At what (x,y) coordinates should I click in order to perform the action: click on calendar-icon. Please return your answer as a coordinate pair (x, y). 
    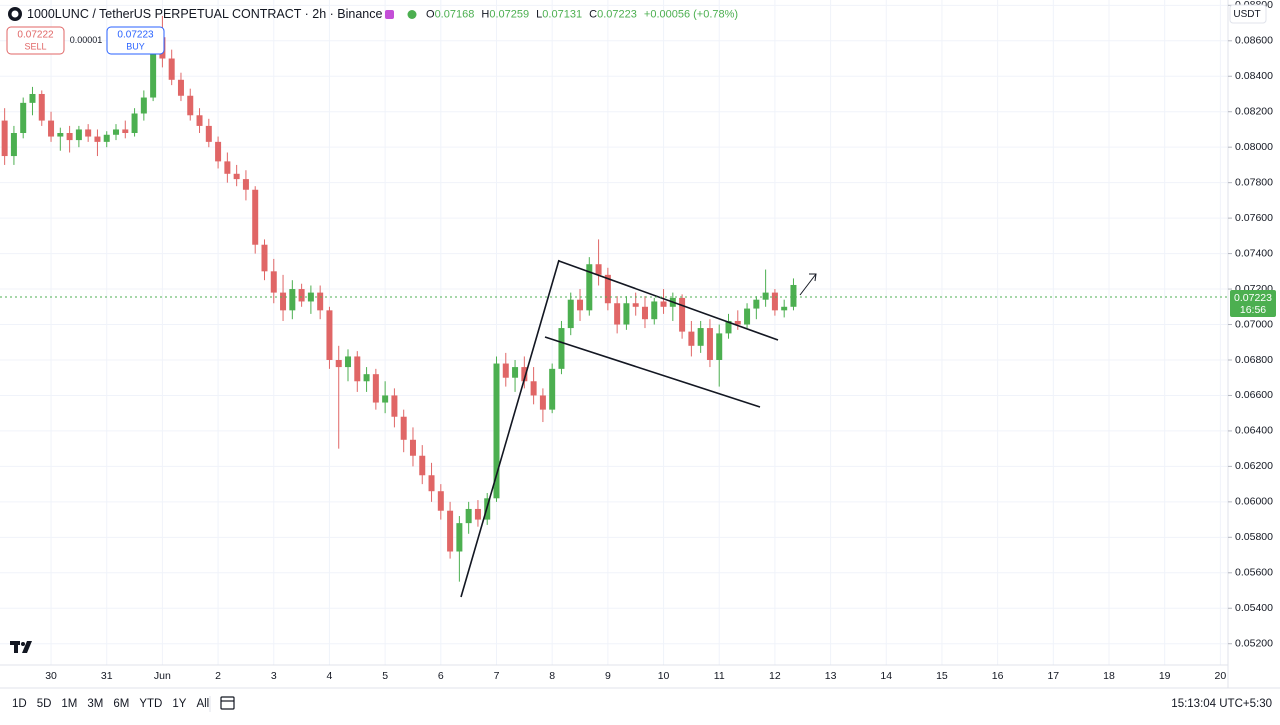
    Looking at the image, I should click on (227, 703).